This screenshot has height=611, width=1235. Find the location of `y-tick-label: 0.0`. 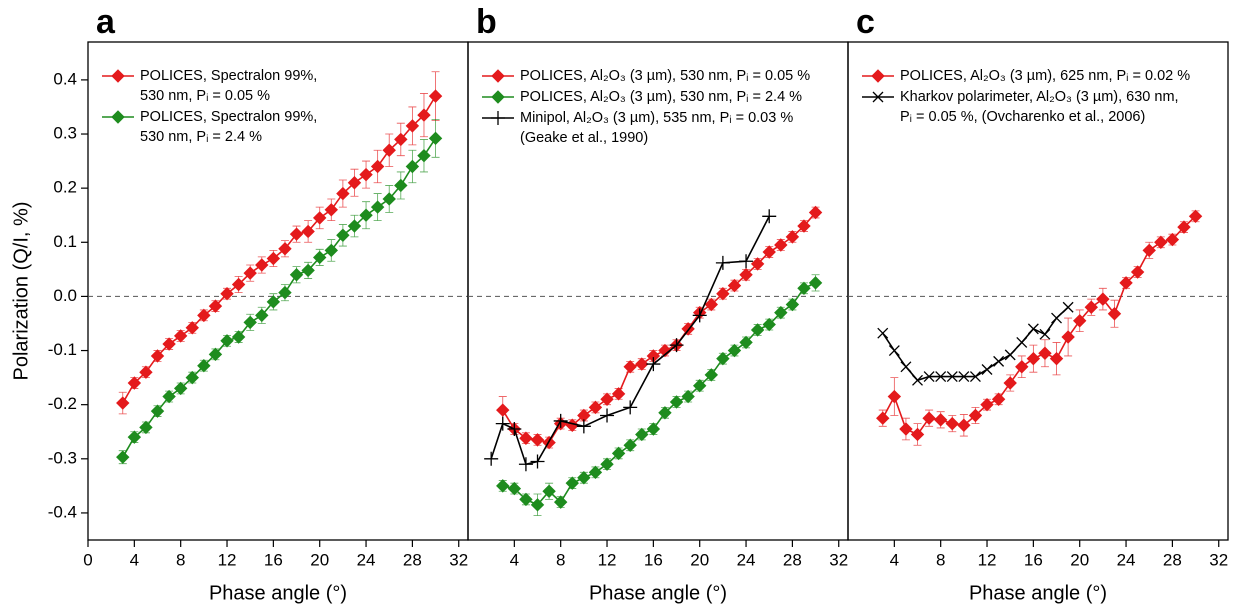

y-tick-label: 0.0 is located at coordinates (65, 295).